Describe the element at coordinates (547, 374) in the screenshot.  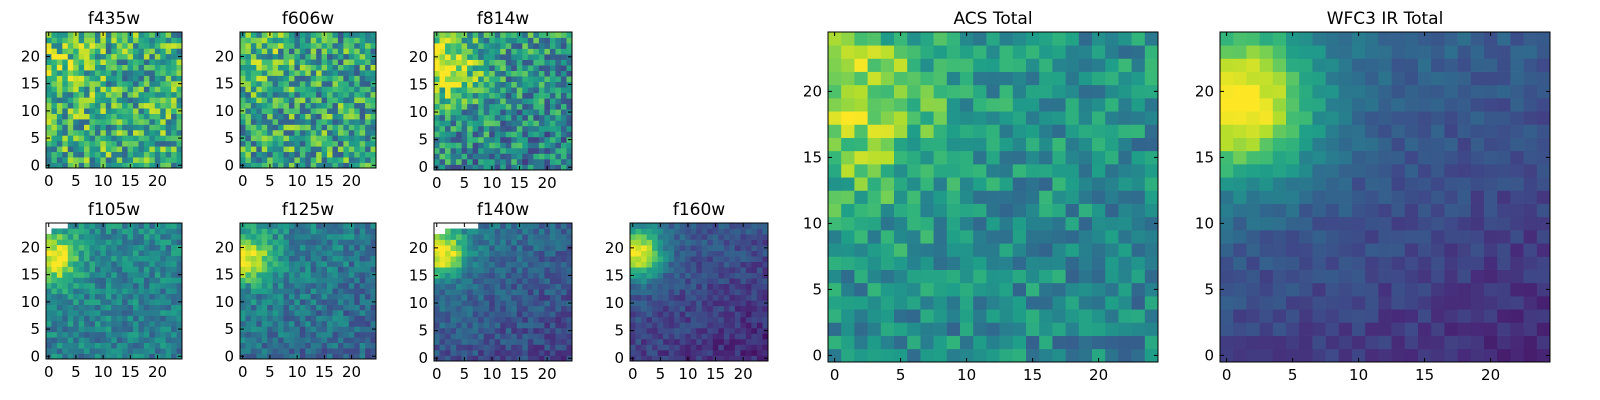
I see `x-tick-label: 20` at that location.